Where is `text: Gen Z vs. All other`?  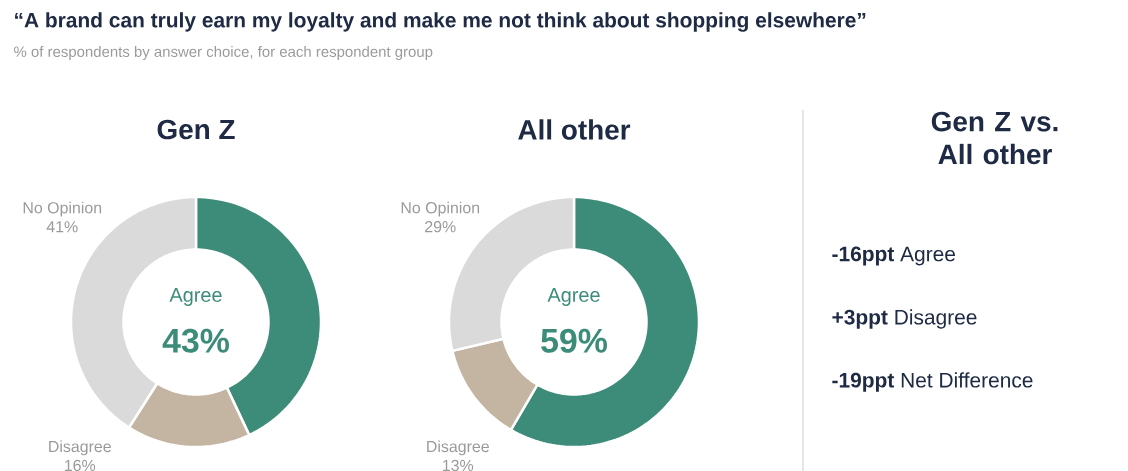 text: Gen Z vs. All other is located at coordinates (994, 138).